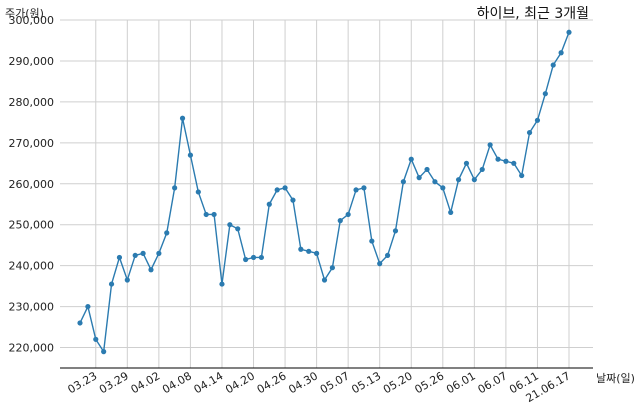 This screenshot has width=640, height=409. Describe the element at coordinates (32, 61) in the screenshot. I see `y-tick-label: 290,000` at that location.